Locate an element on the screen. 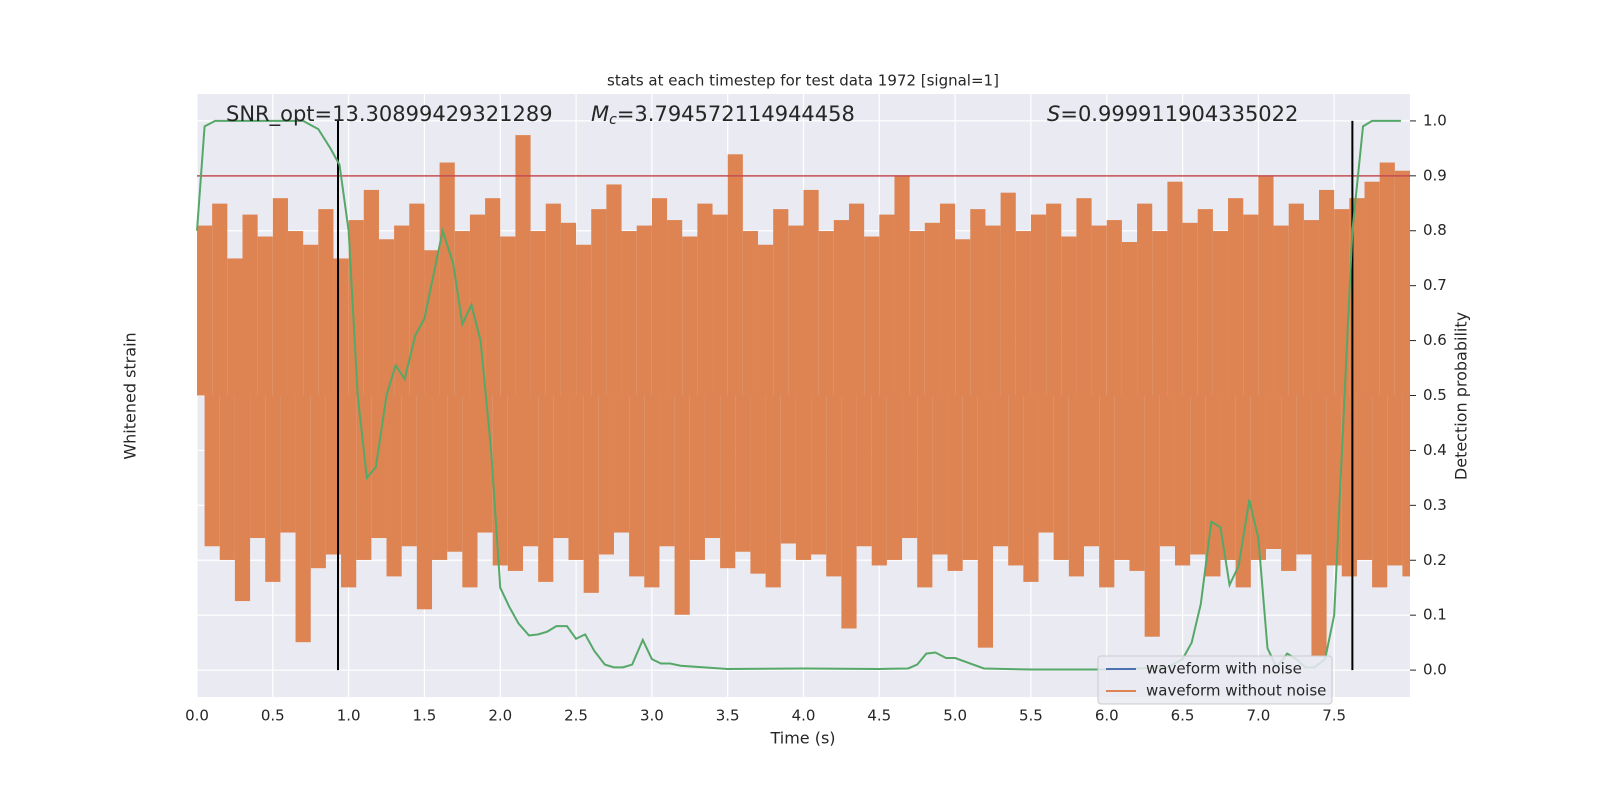 The image size is (1600, 800). y2-tick-label: 0.0 is located at coordinates (1435, 670).